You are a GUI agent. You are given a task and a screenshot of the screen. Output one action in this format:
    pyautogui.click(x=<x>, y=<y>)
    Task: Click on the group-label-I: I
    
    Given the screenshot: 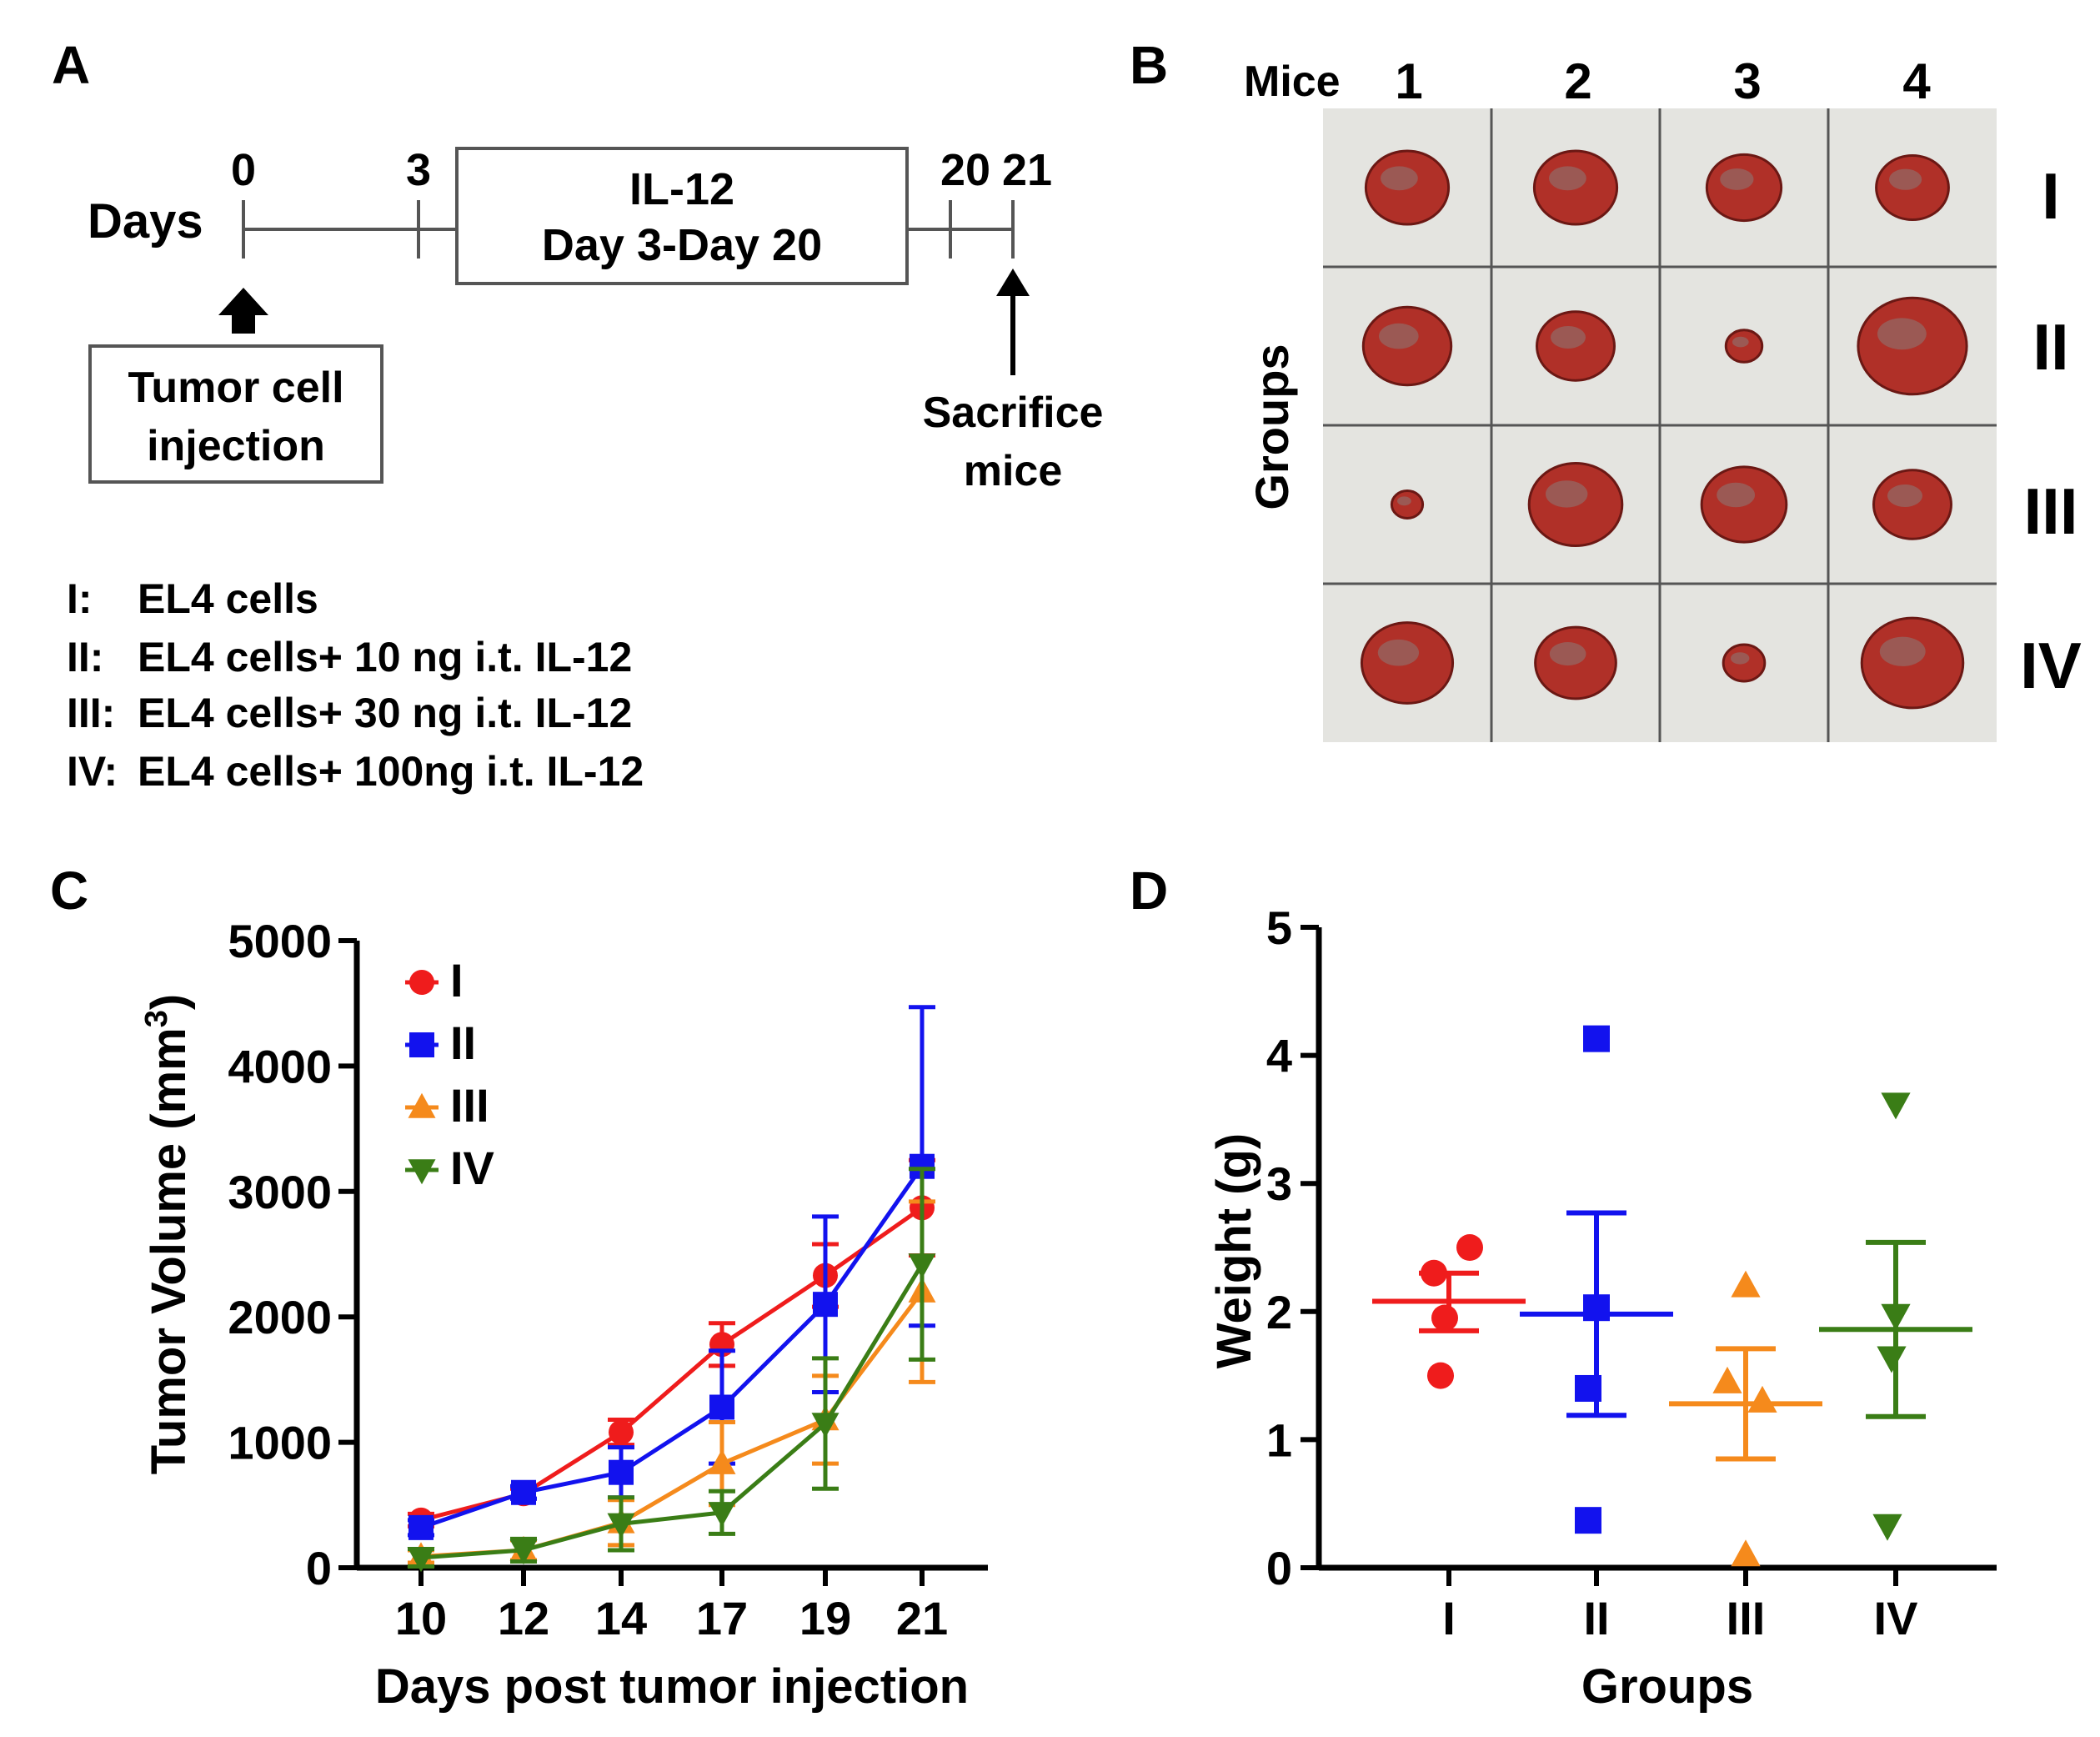 What is the action you would take?
    pyautogui.click(x=2051, y=196)
    